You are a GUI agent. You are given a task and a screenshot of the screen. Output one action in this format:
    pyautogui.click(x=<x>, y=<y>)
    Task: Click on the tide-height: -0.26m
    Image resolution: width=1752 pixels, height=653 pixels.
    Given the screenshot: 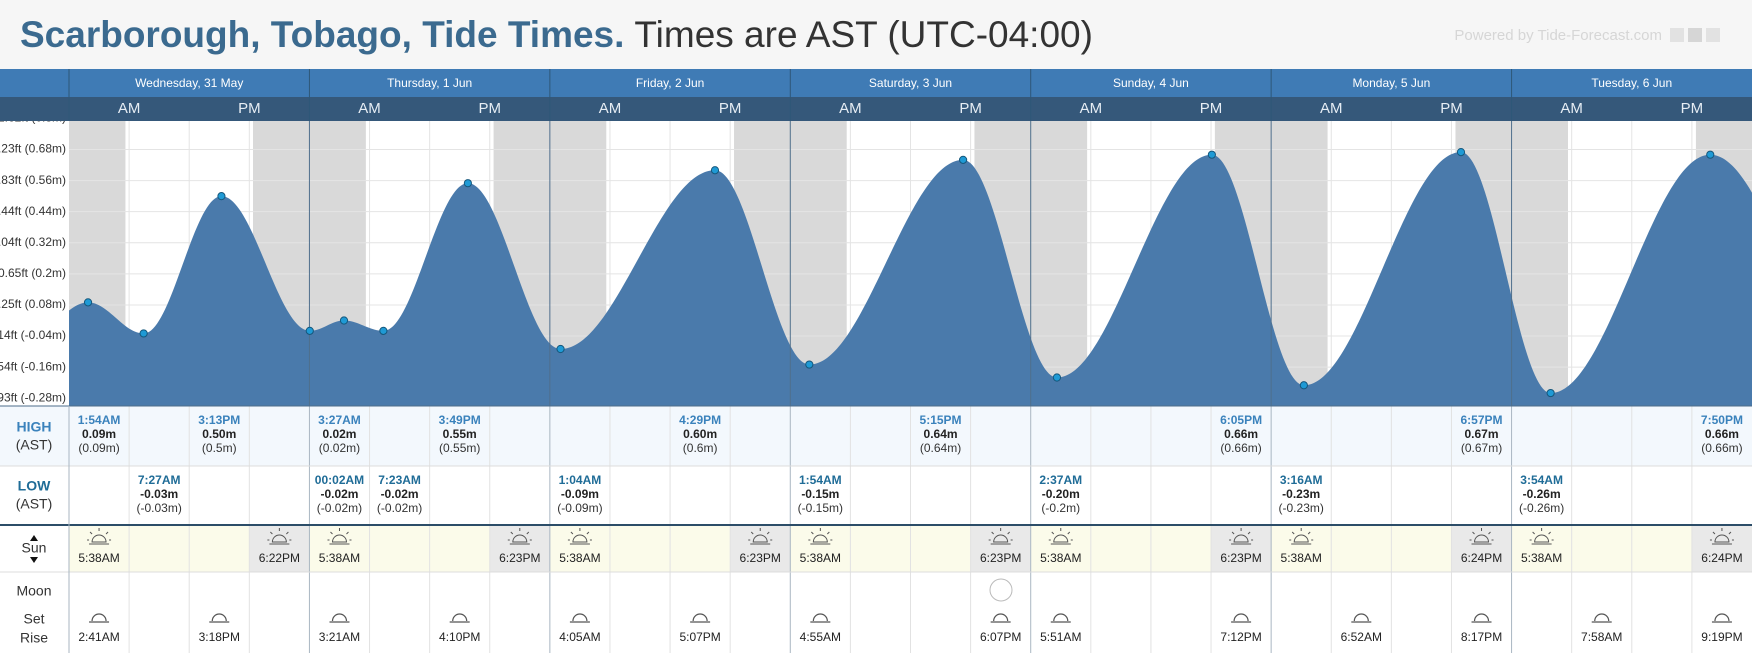 What is the action you would take?
    pyautogui.click(x=1542, y=494)
    